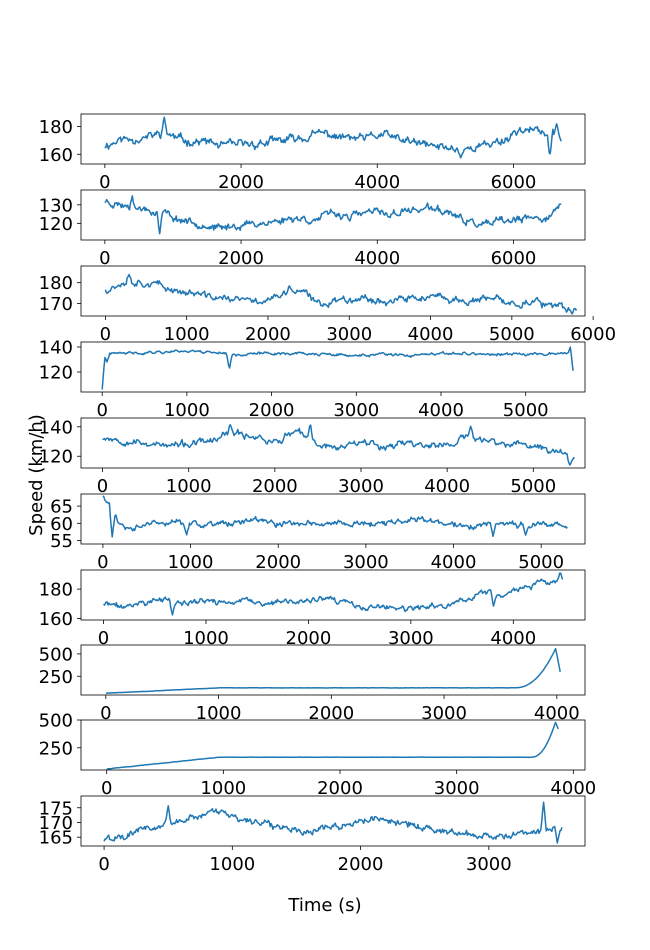 The height and width of the screenshot is (950, 650). I want to click on subplot-4: 120 140 0 1000 2000 3000 4000 5000, so click(312, 379).